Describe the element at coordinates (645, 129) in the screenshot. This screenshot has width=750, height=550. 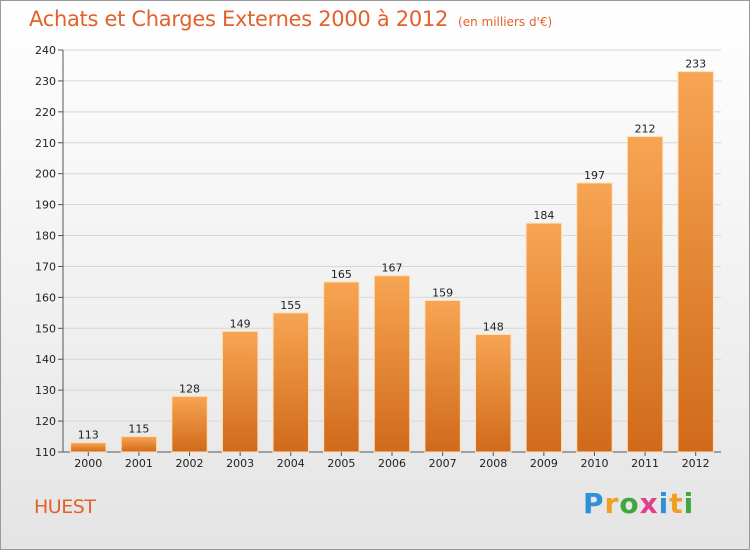
I see `bar-value-label: 212` at that location.